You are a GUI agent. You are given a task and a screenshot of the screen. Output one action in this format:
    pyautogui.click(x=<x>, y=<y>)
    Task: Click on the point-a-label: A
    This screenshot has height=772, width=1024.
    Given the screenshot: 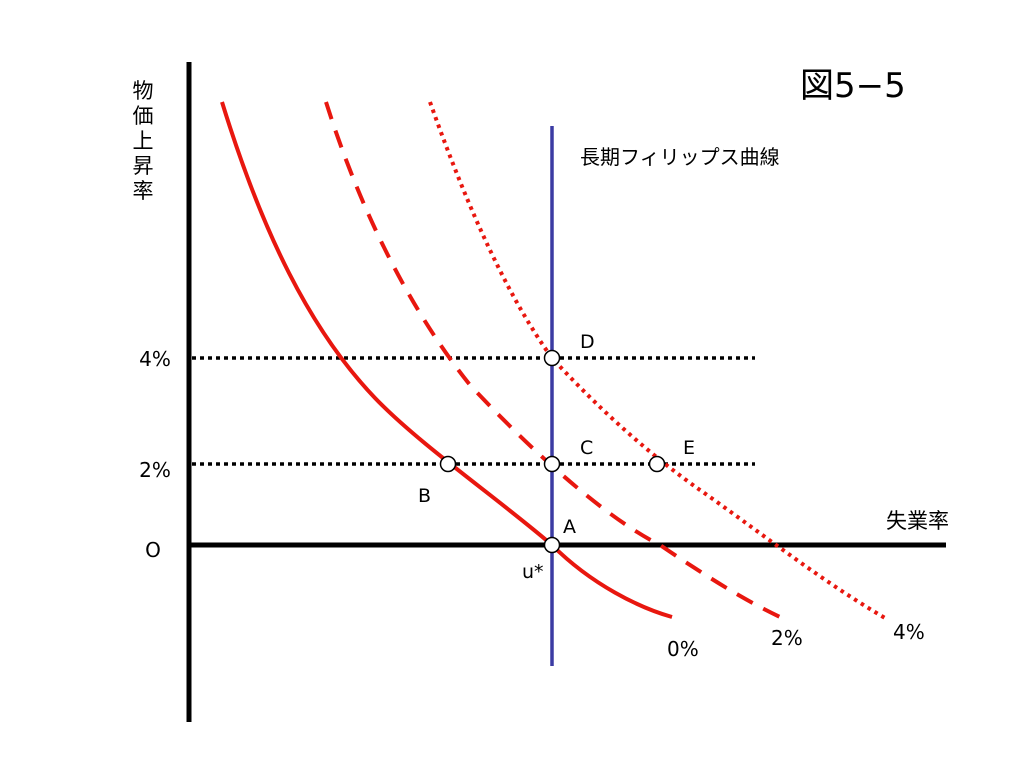 What is the action you would take?
    pyautogui.click(x=569, y=527)
    